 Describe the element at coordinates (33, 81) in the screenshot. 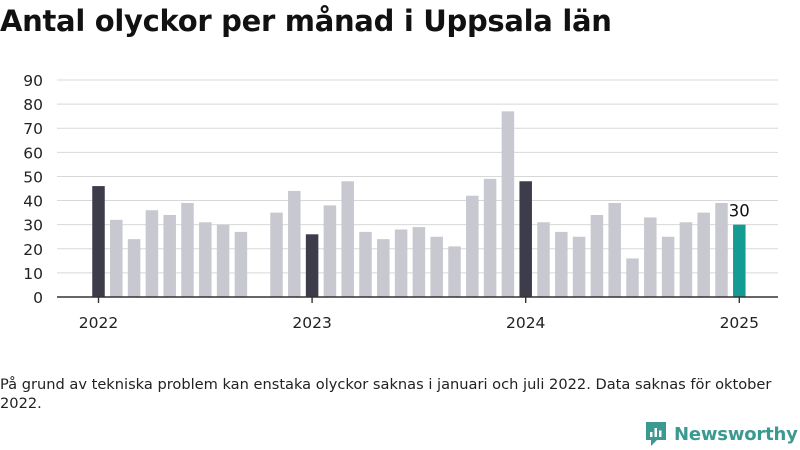

I see `y-tick-label: 90` at that location.